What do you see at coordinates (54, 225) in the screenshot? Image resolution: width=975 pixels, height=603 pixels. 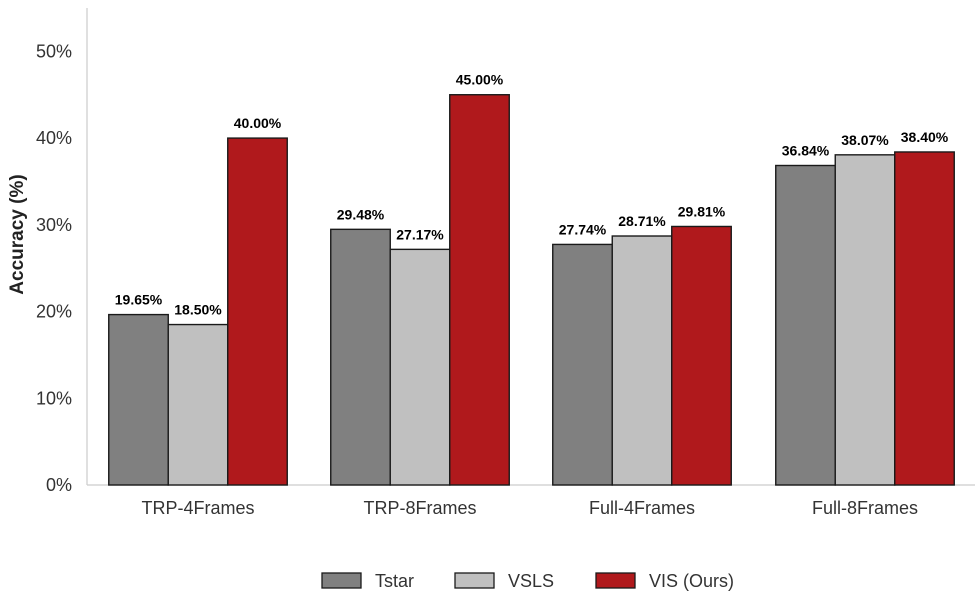 I see `y-tick-label: 30%` at bounding box center [54, 225].